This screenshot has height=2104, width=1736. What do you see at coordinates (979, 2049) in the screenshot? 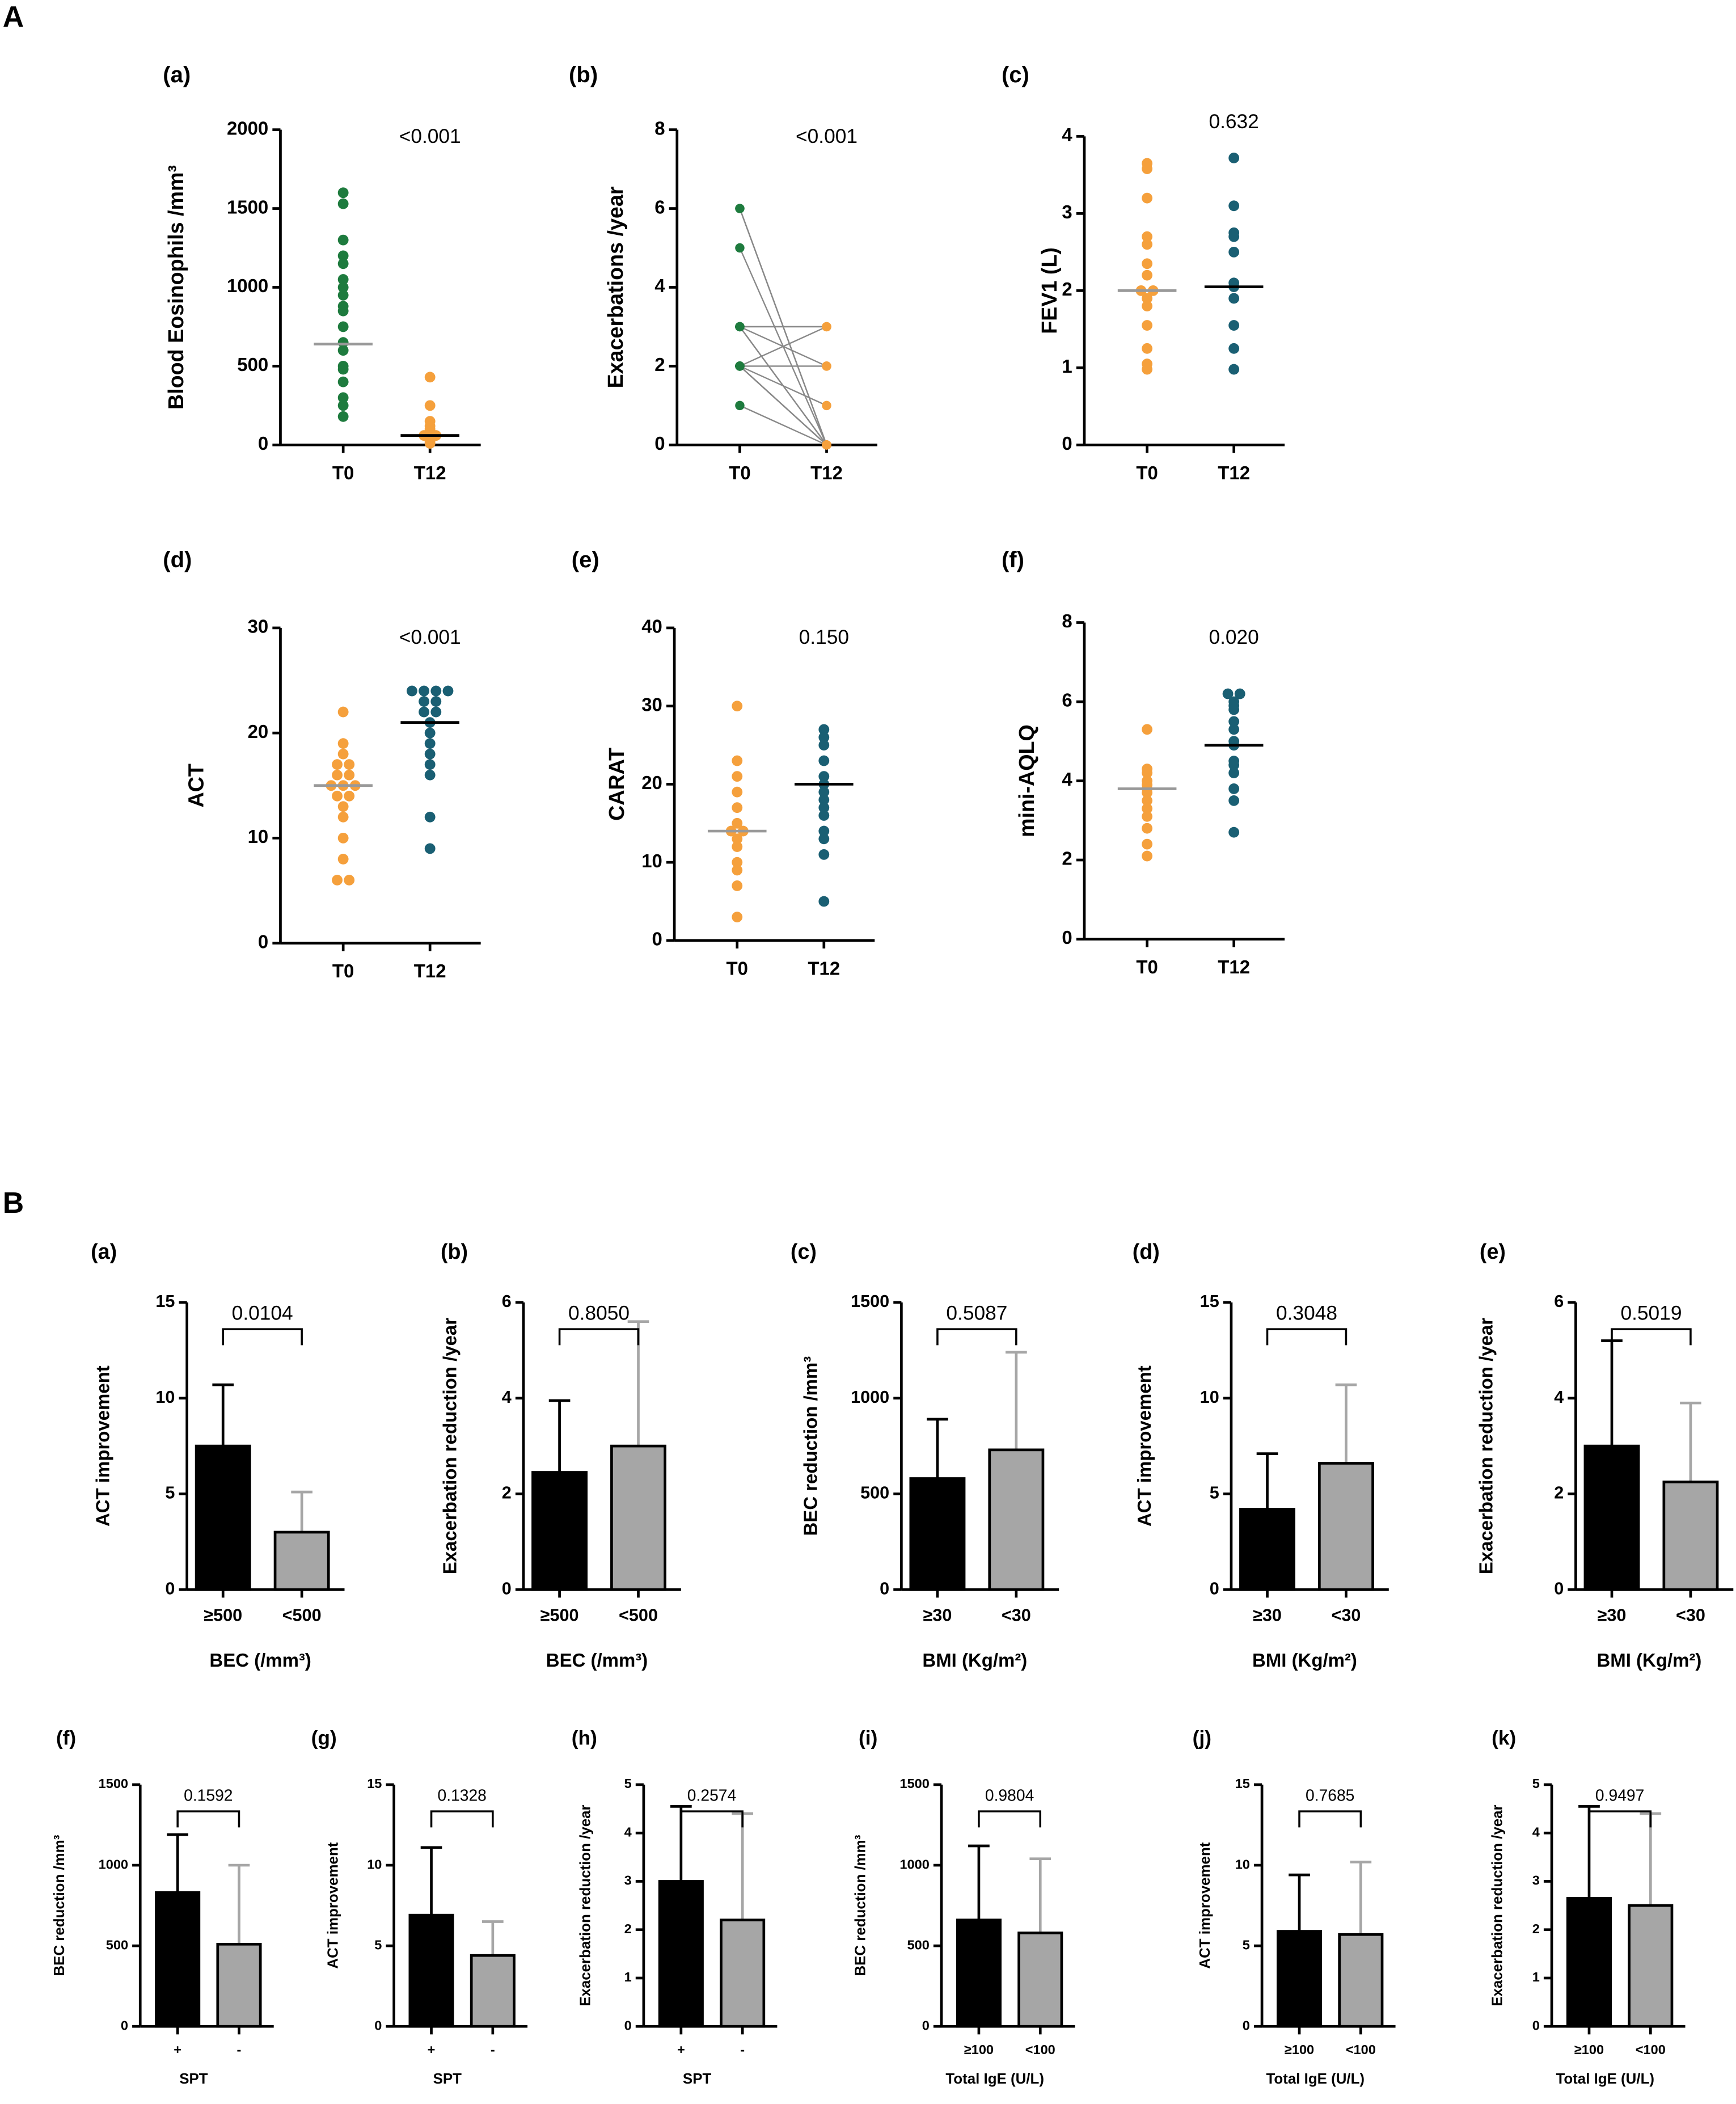
I see `x-tick-label: ≥100` at bounding box center [979, 2049].